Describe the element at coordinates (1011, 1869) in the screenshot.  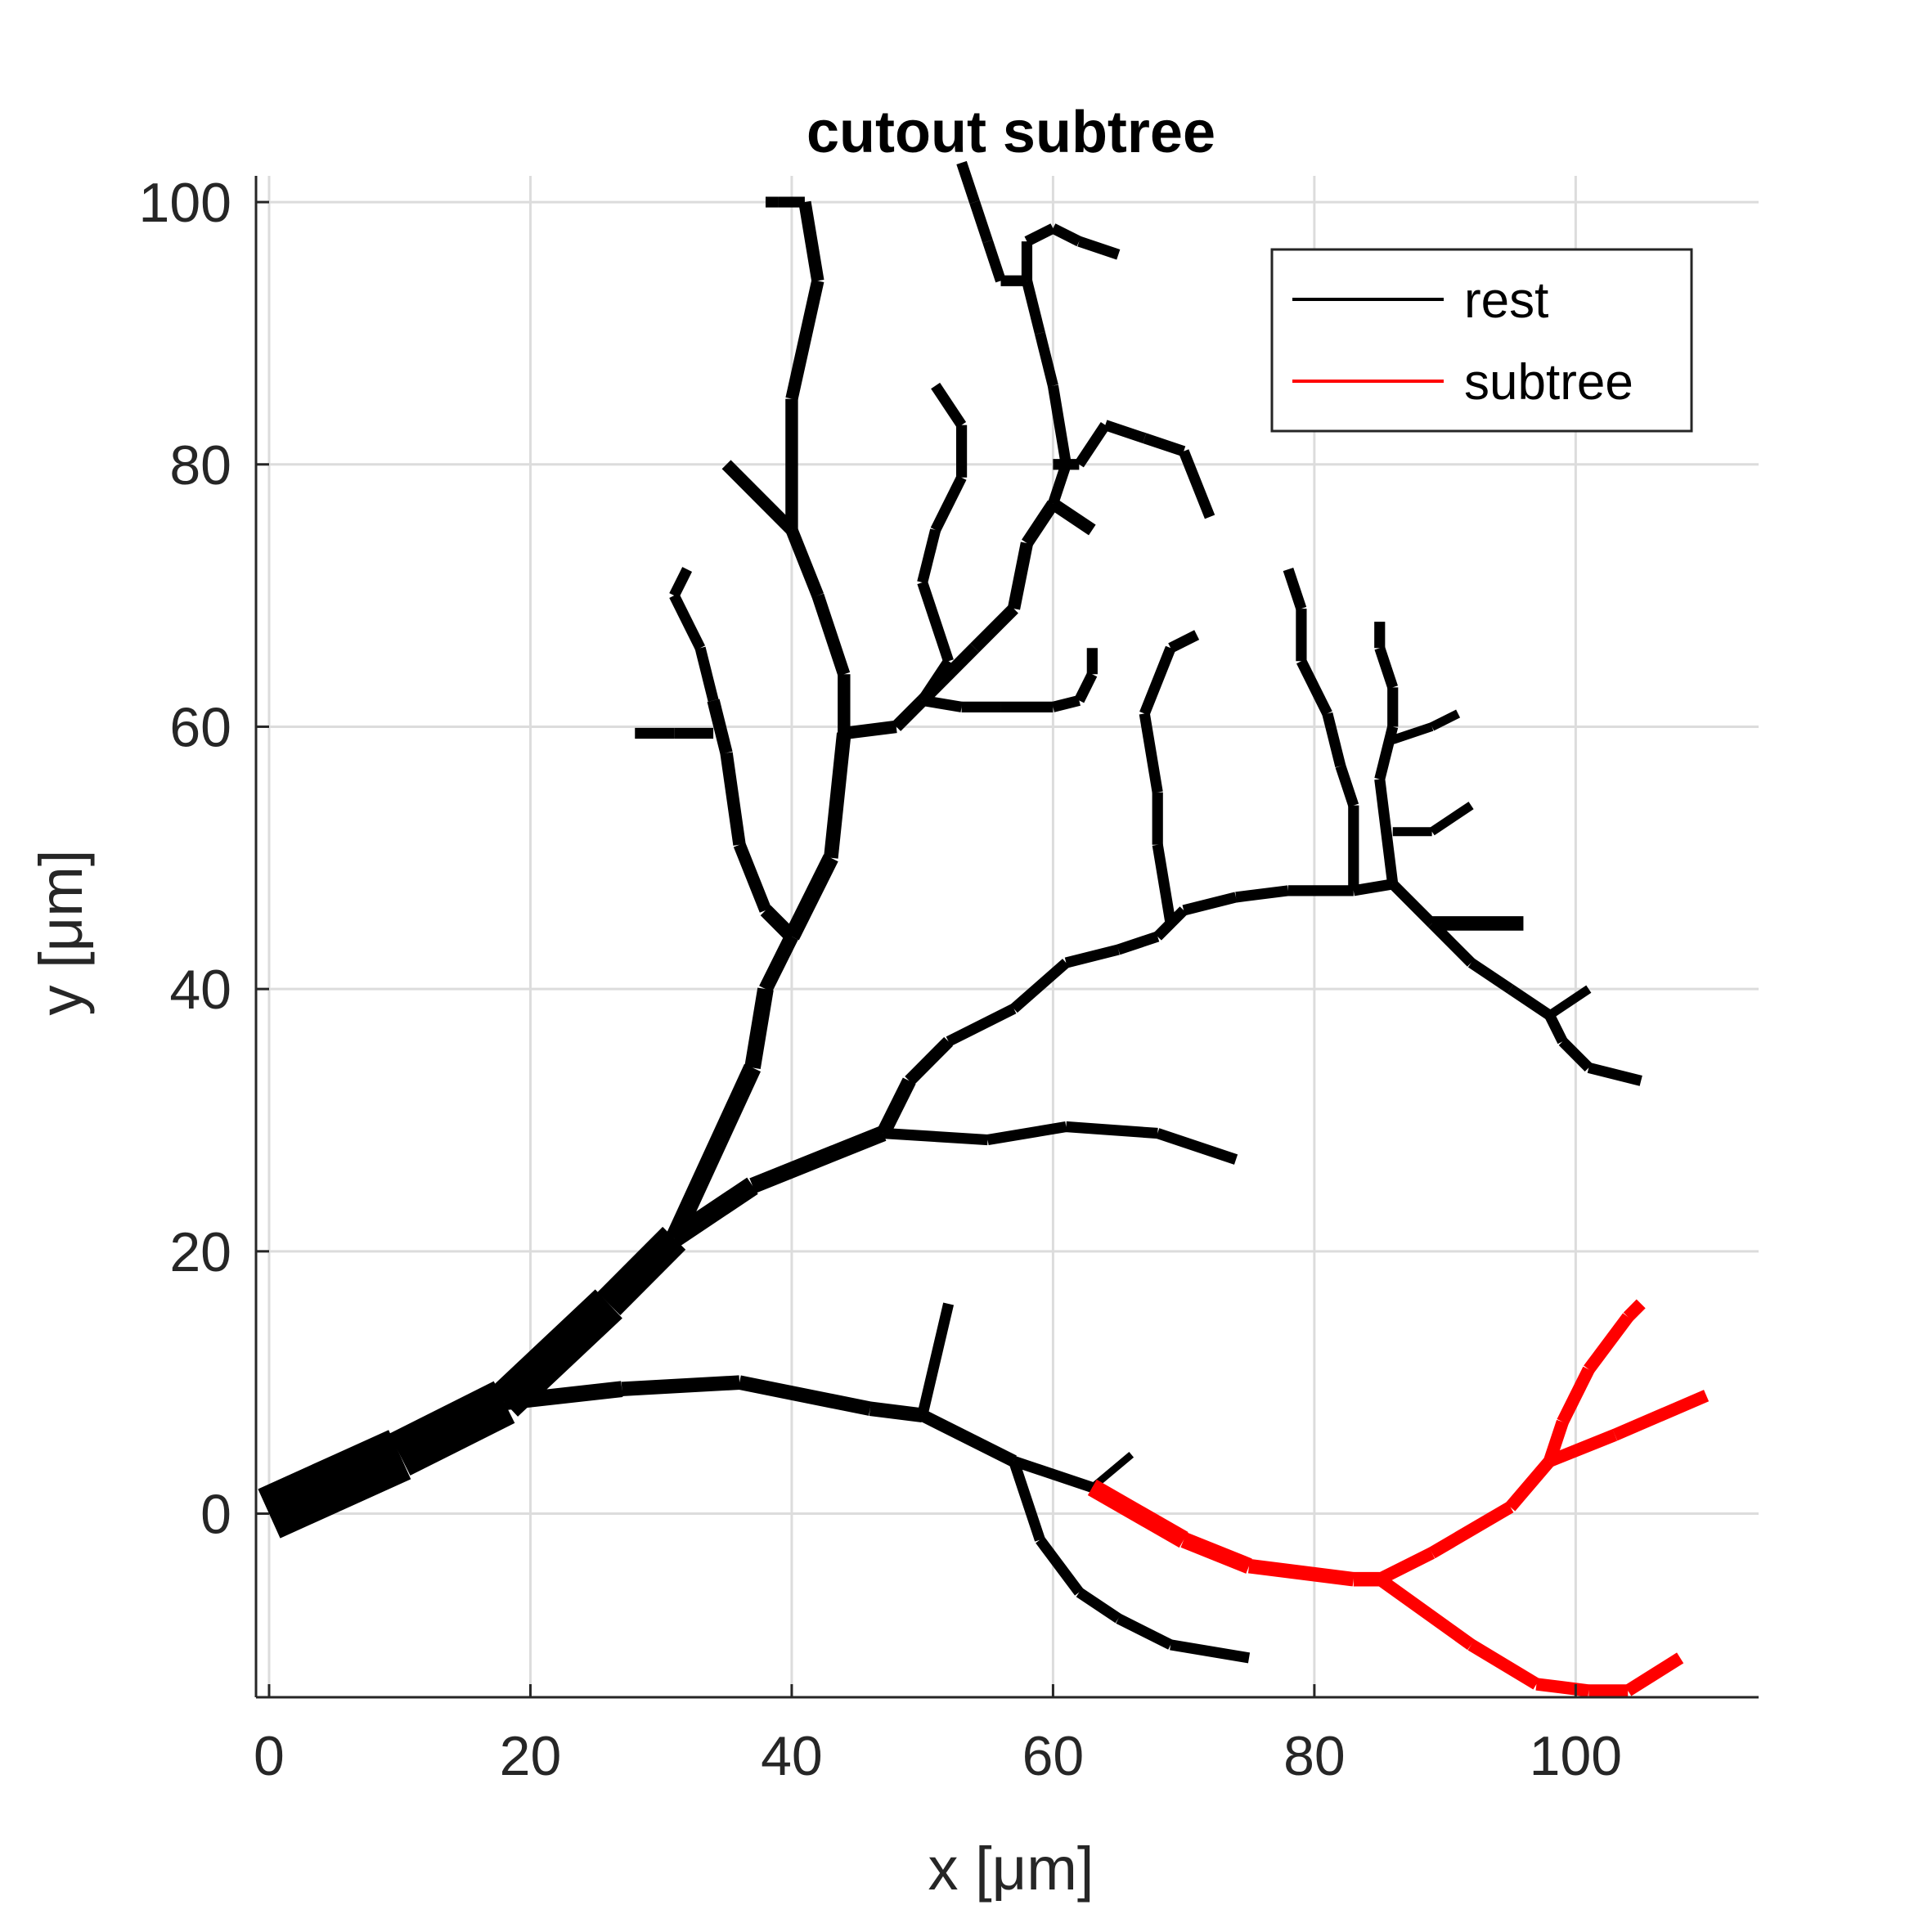
I see `x-axis-label: x [μm]` at that location.